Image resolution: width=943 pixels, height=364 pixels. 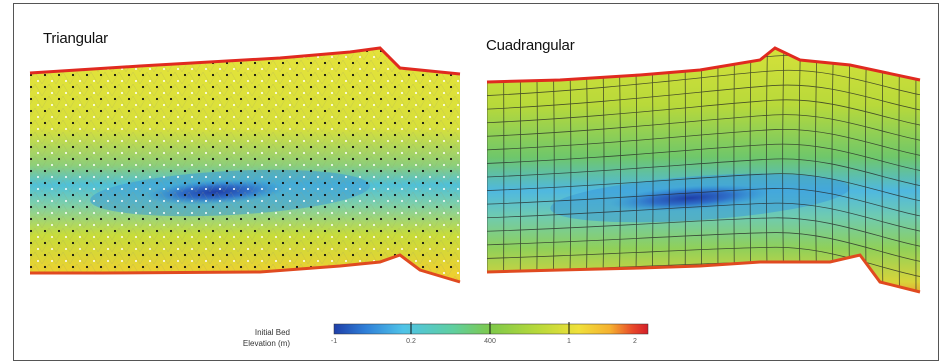 I want to click on triangular-mesh-title: Triangular, so click(x=75, y=38).